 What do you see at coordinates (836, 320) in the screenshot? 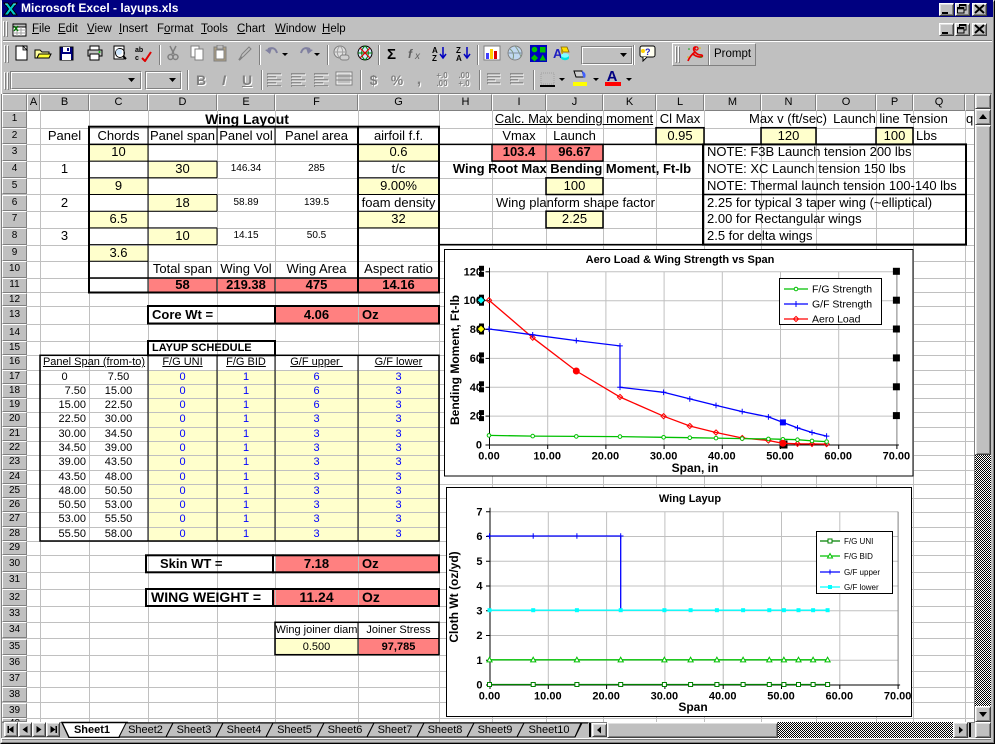
I see `svg-text: Aero Load` at bounding box center [836, 320].